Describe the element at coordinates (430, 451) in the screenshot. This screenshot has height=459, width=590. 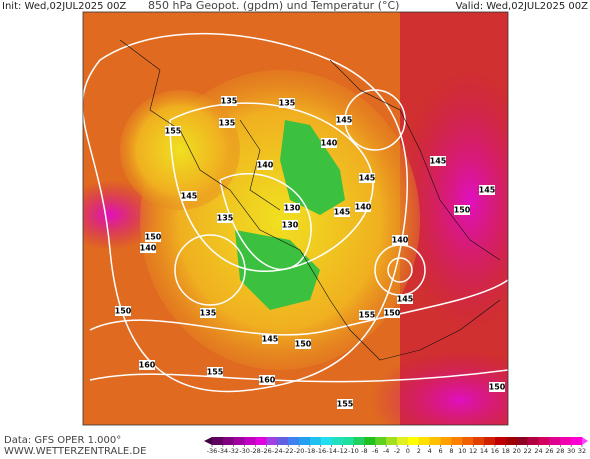
I see `colorbar-tick-label: 4` at that location.